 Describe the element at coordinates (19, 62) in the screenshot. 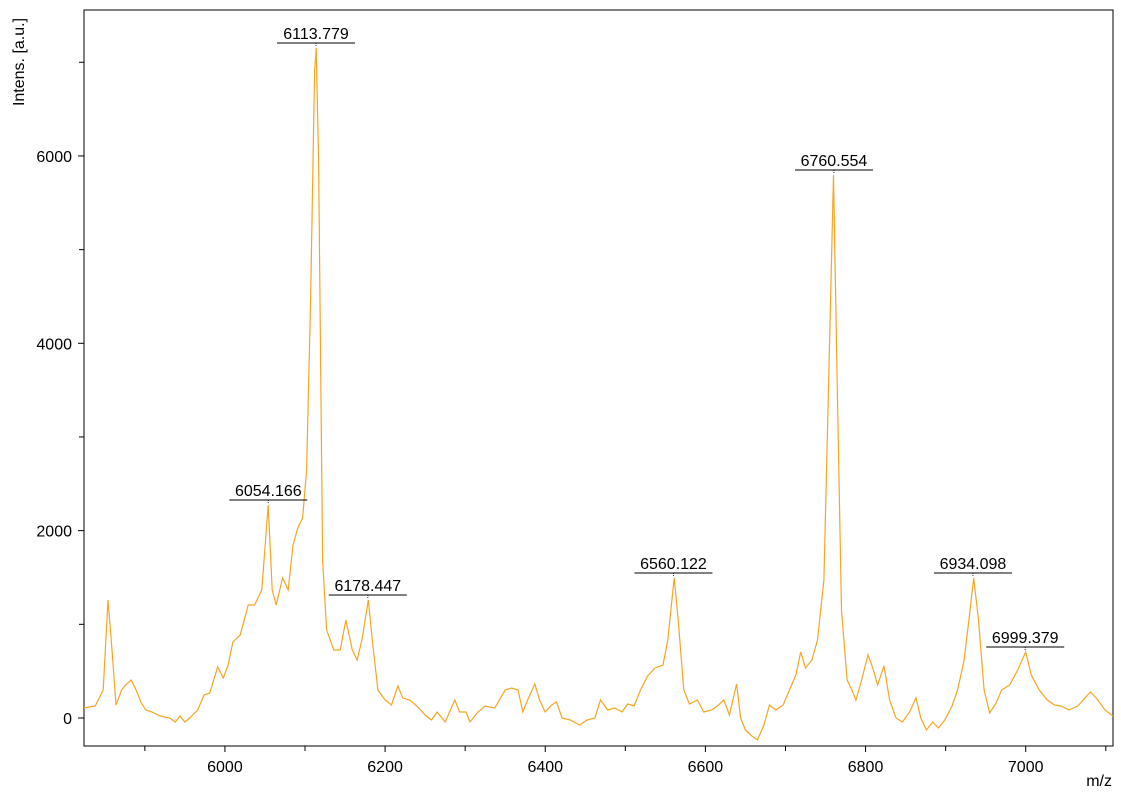

I see `y-axis-label: Intens. [a.u.]` at that location.